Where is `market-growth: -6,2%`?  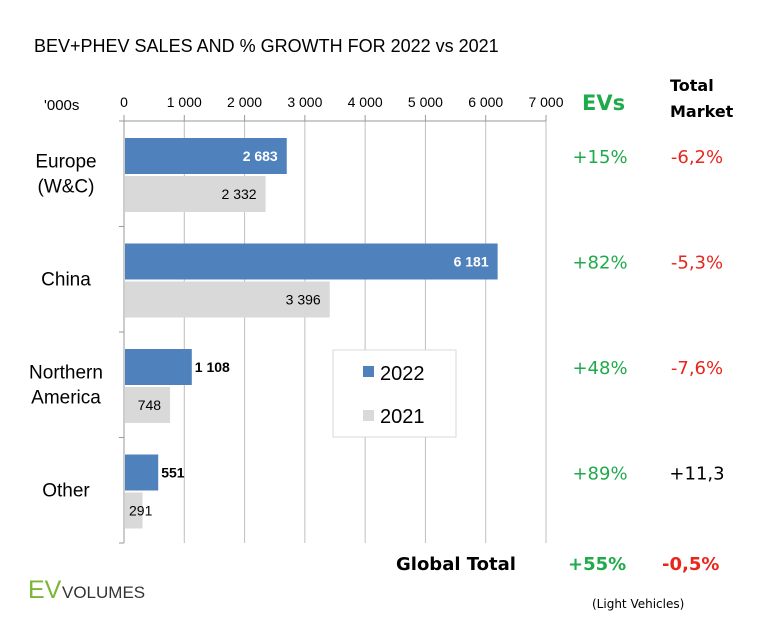
market-growth: -6,2% is located at coordinates (697, 157).